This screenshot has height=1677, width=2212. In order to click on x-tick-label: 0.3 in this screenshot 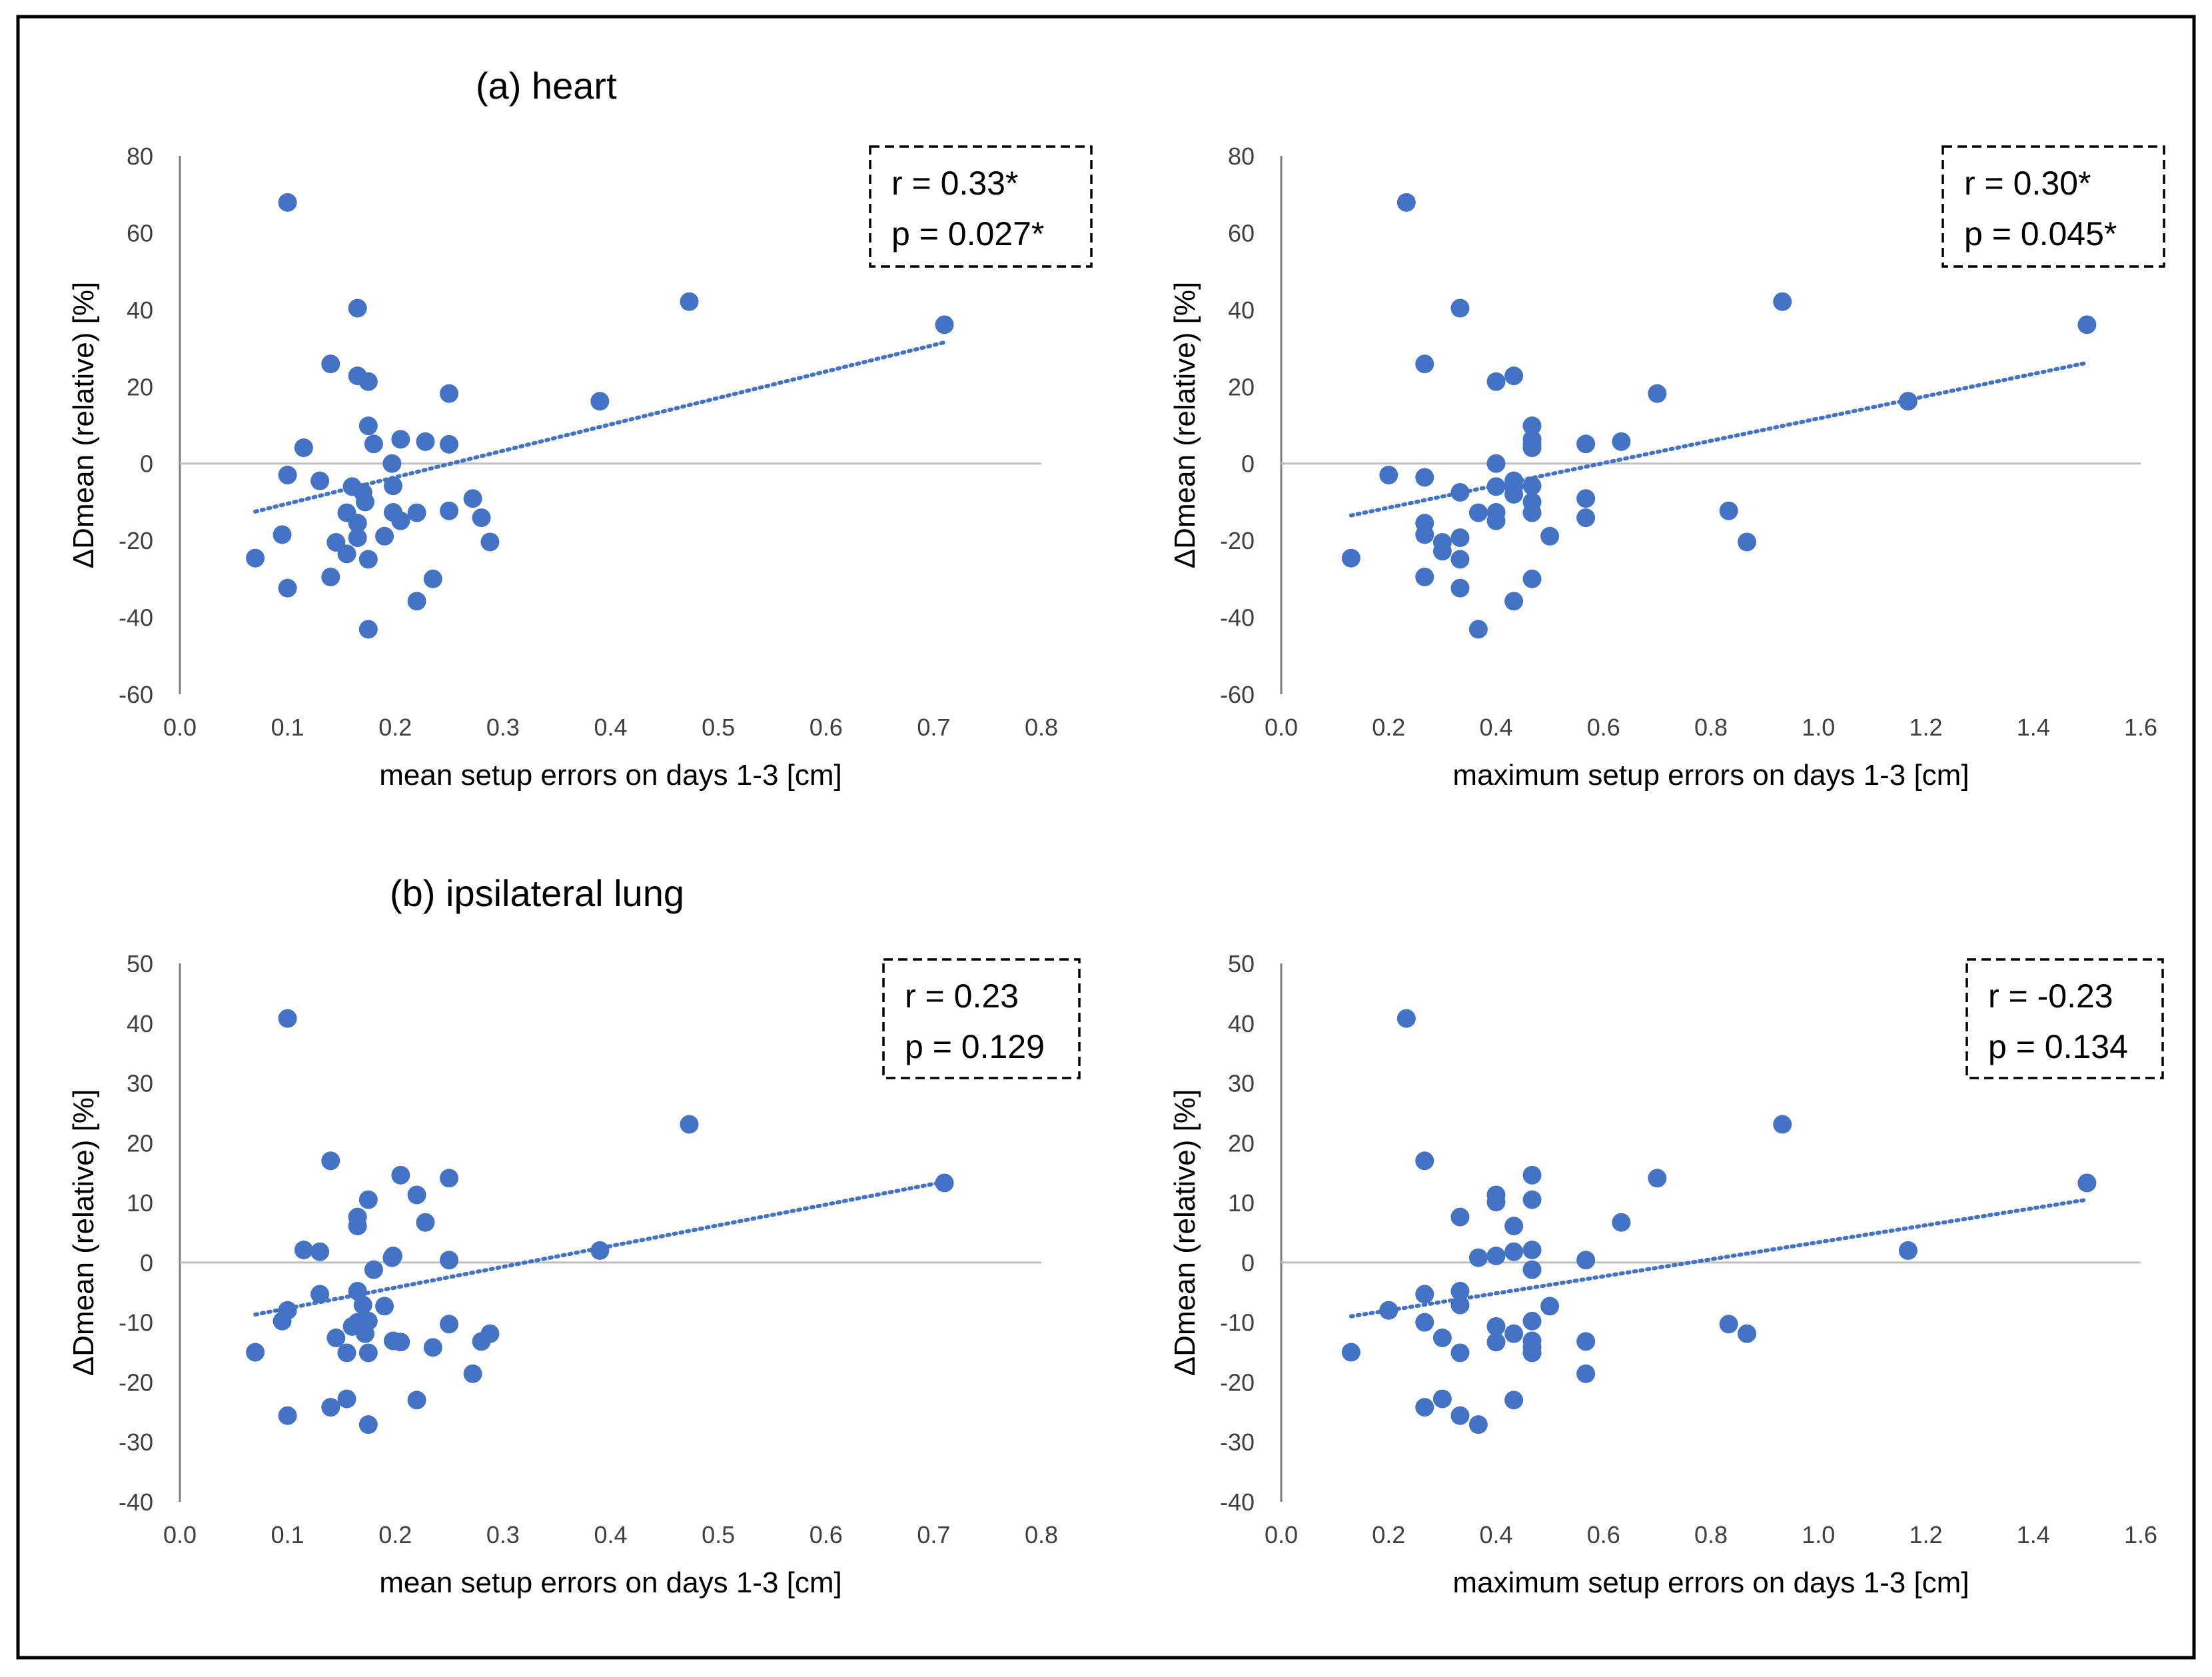, I will do `click(503, 728)`.